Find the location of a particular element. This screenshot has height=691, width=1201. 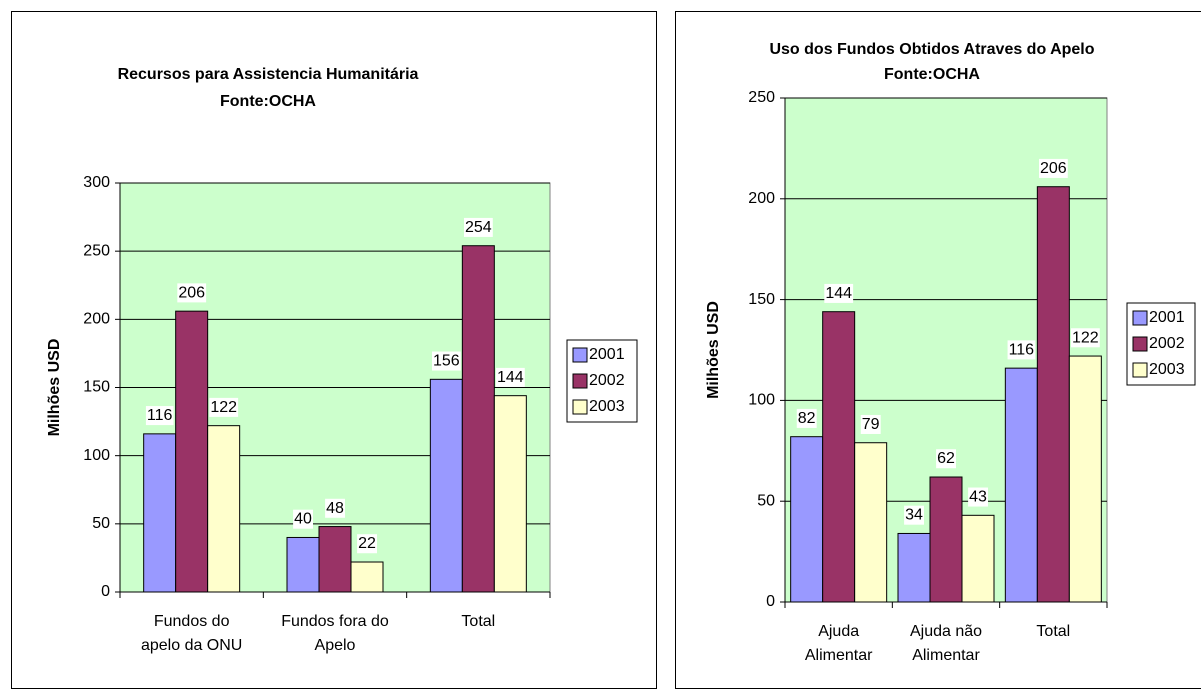

chart-title: Recursos para Assistencia Humanitária is located at coordinates (268, 74).